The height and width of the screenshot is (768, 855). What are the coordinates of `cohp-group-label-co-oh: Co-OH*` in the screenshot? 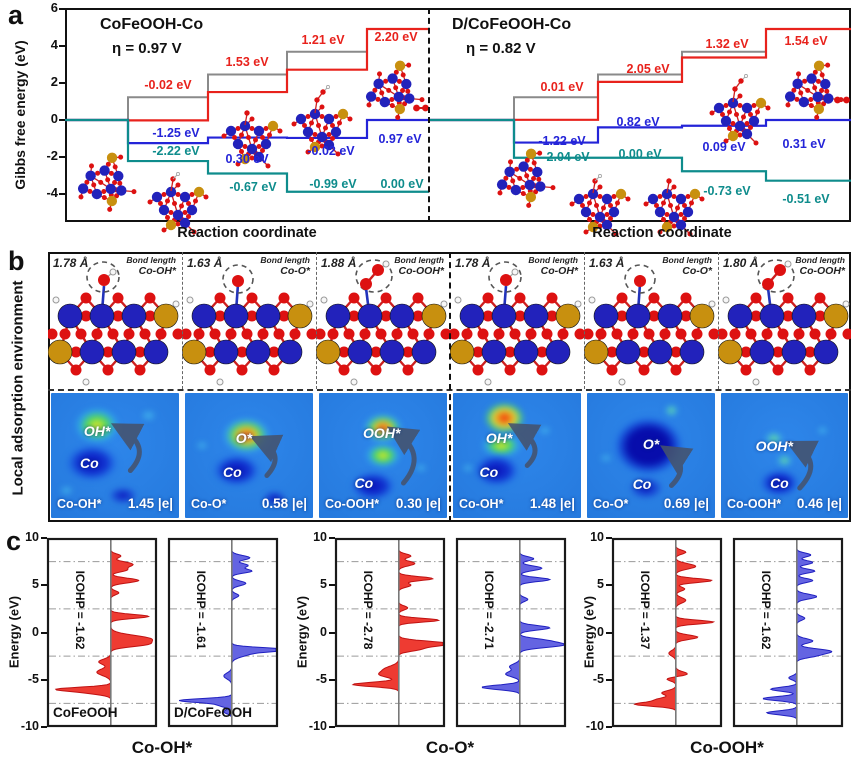 It's located at (162, 747).